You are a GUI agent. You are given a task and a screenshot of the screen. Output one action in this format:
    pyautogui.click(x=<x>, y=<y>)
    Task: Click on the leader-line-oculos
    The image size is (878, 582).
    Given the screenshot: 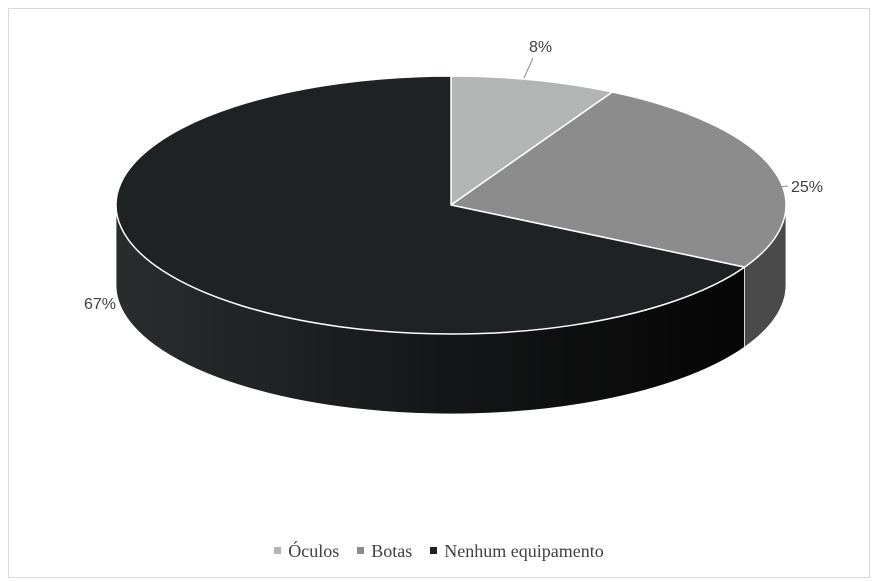 What is the action you would take?
    pyautogui.click(x=528, y=68)
    